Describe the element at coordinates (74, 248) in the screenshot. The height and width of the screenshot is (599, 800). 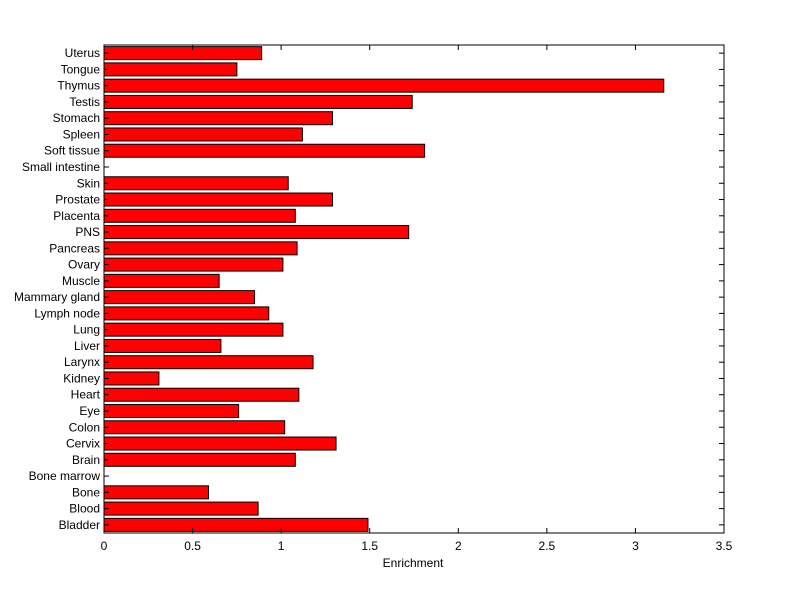
I see `y-tick-label: Pancreas` at that location.